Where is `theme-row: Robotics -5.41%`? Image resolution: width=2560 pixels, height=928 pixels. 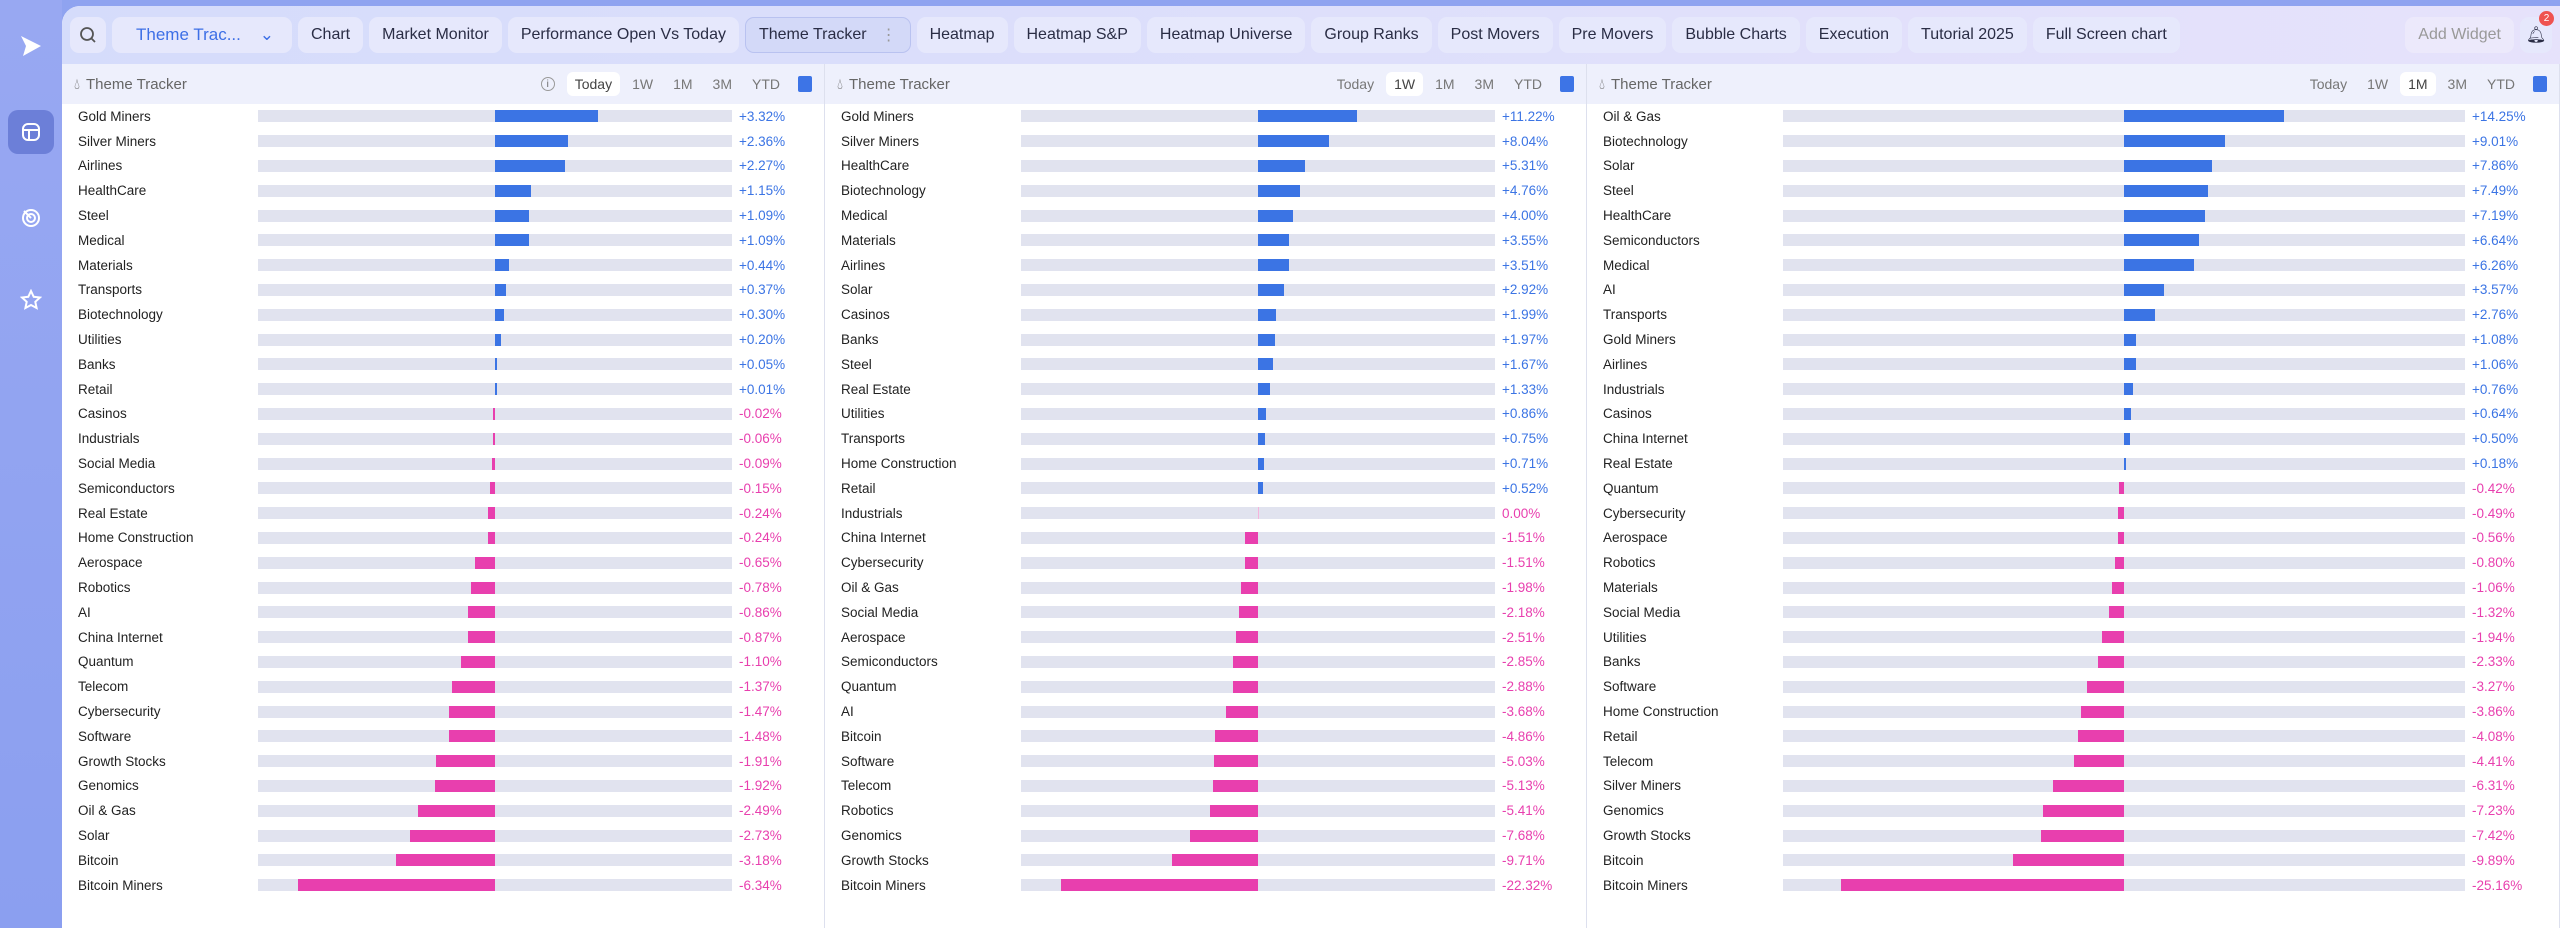 theme-row: Robotics -5.41% is located at coordinates (1205, 810).